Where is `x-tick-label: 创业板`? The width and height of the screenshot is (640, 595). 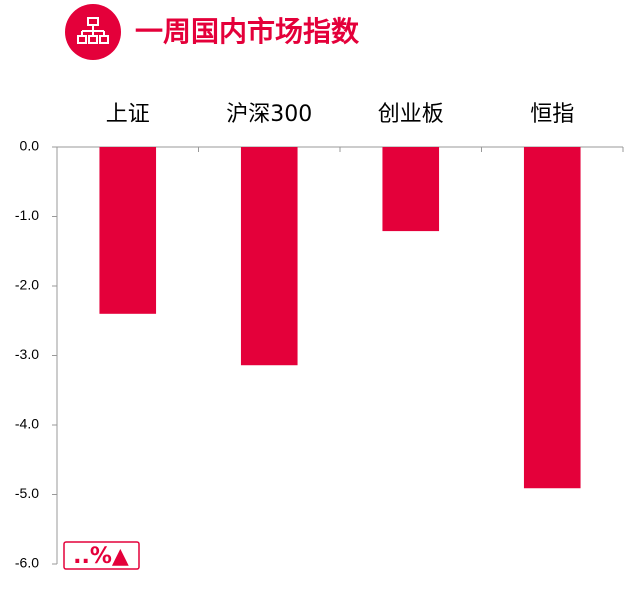 x-tick-label: 创业板 is located at coordinates (411, 114).